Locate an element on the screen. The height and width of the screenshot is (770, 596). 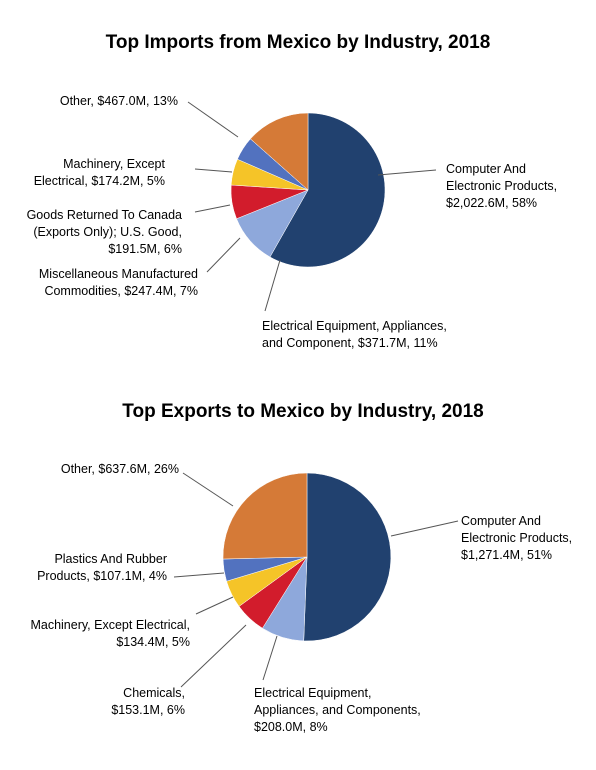
imports-slice-other is located at coordinates (279, 151).